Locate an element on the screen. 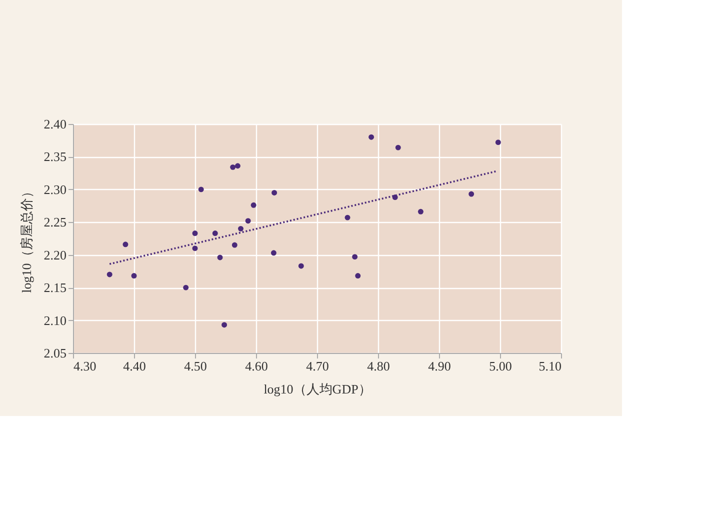 The width and height of the screenshot is (720, 520). y-tick-label: 2.40 is located at coordinates (55, 124).